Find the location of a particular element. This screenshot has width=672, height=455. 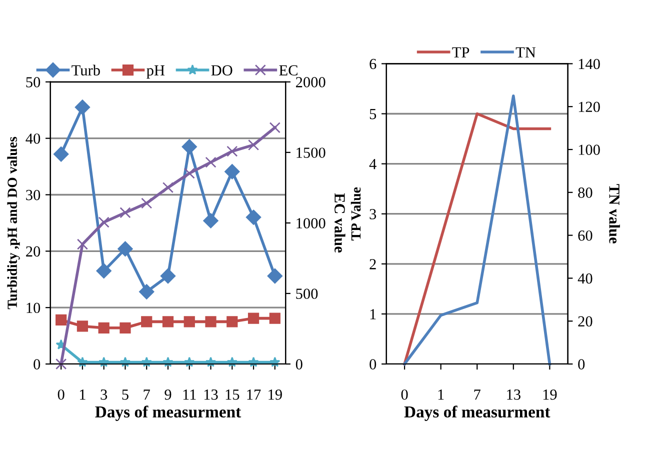

x-tick-label: 15 is located at coordinates (233, 395).